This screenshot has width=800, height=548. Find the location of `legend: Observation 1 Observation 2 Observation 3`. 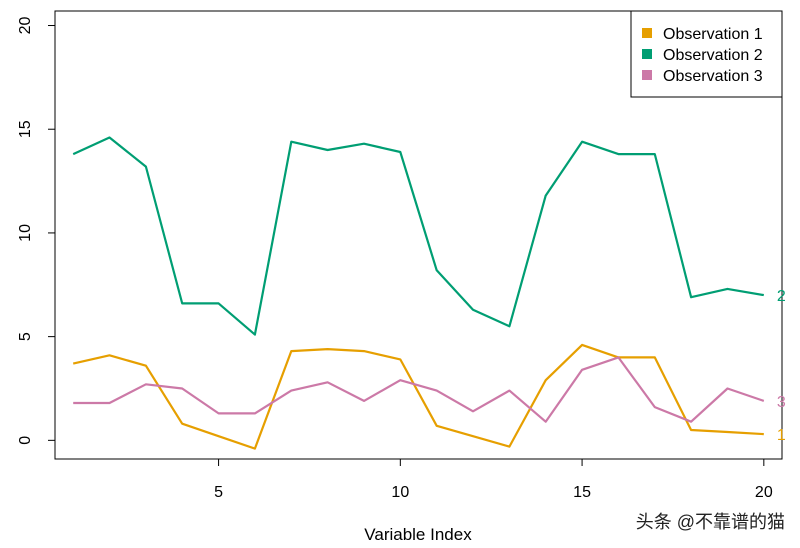

legend: Observation 1 Observation 2 Observation 3 is located at coordinates (706, 54).